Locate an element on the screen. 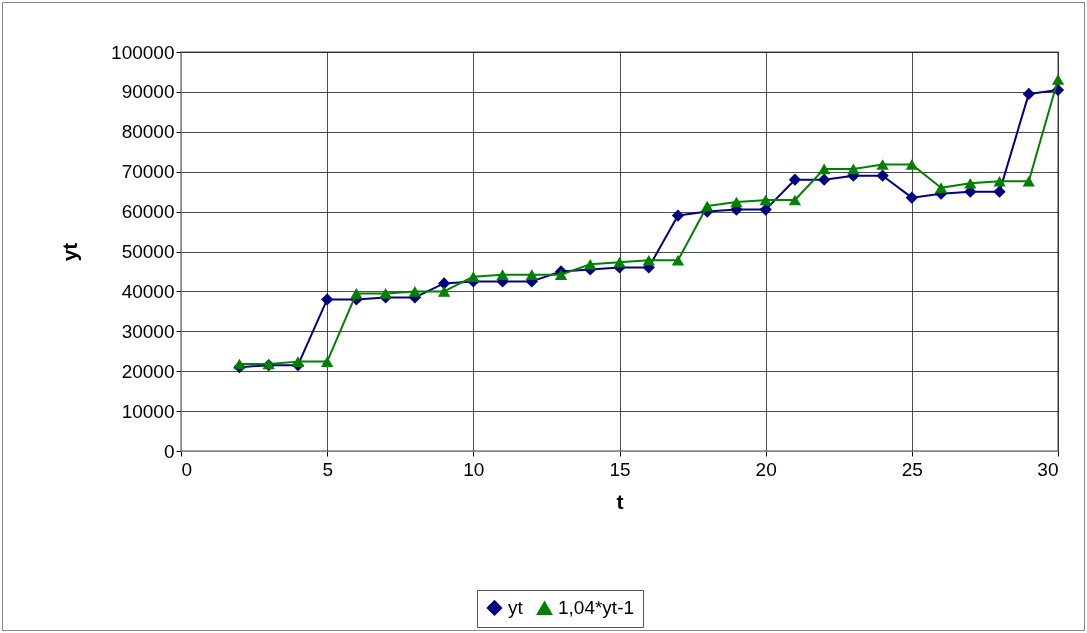 This screenshot has width=1087, height=633. y-tick-label: 10000 is located at coordinates (148, 411).